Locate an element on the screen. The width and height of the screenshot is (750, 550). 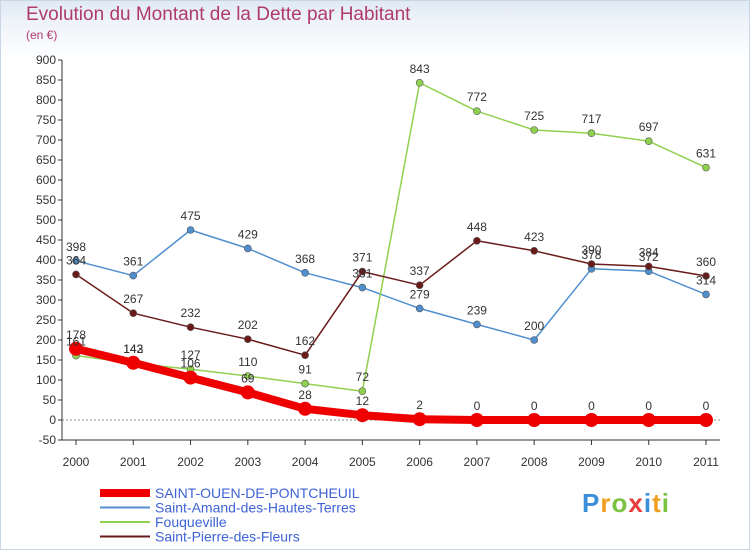
data-label: 314 is located at coordinates (706, 280).